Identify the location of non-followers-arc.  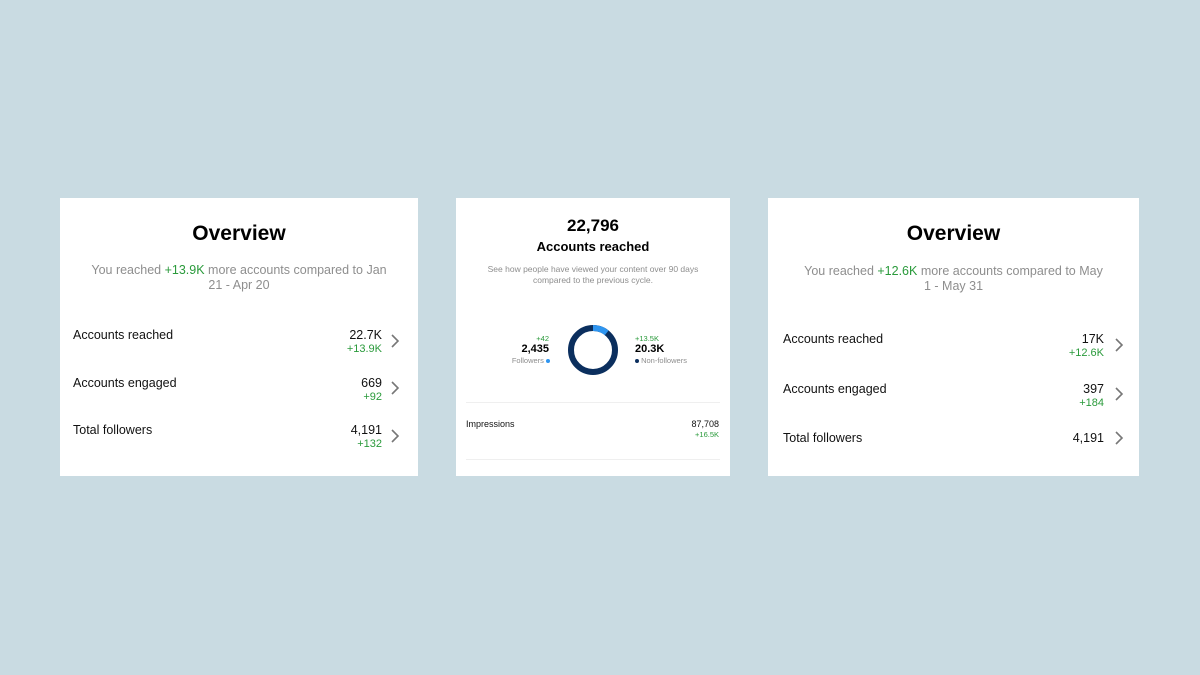
(593, 350).